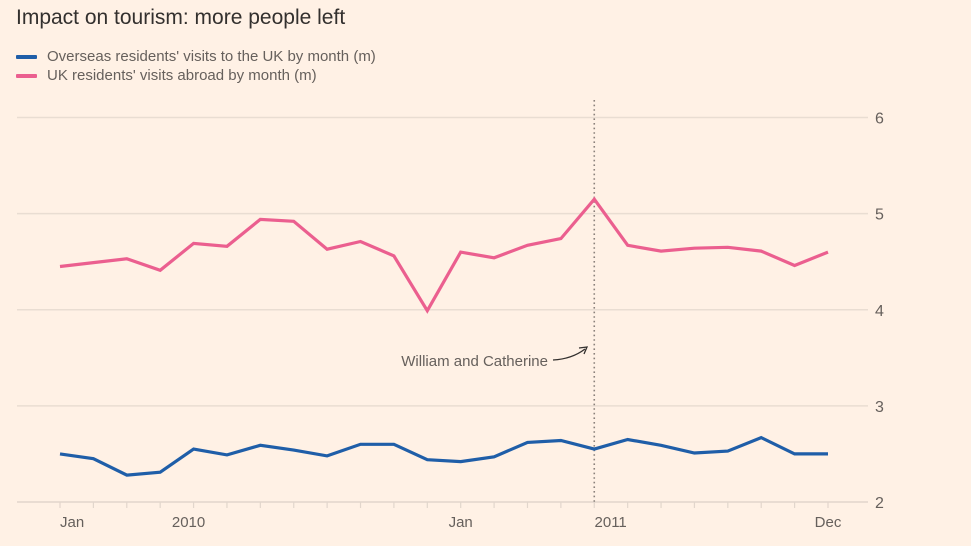  I want to click on y-tick-label: 4, so click(879, 311).